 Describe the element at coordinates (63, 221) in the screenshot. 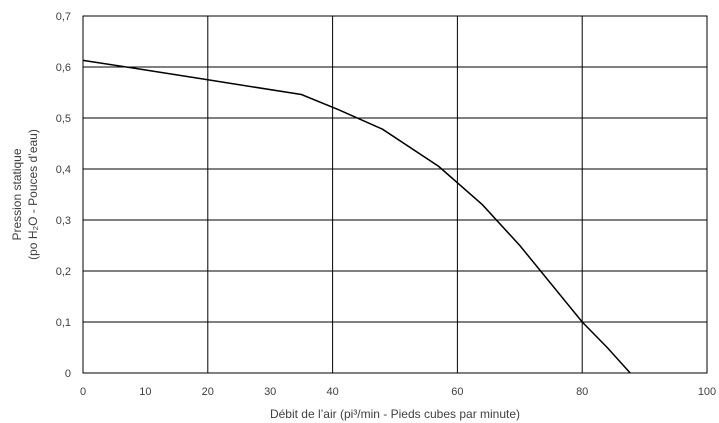

I see `y-tick-label: 0,3` at that location.